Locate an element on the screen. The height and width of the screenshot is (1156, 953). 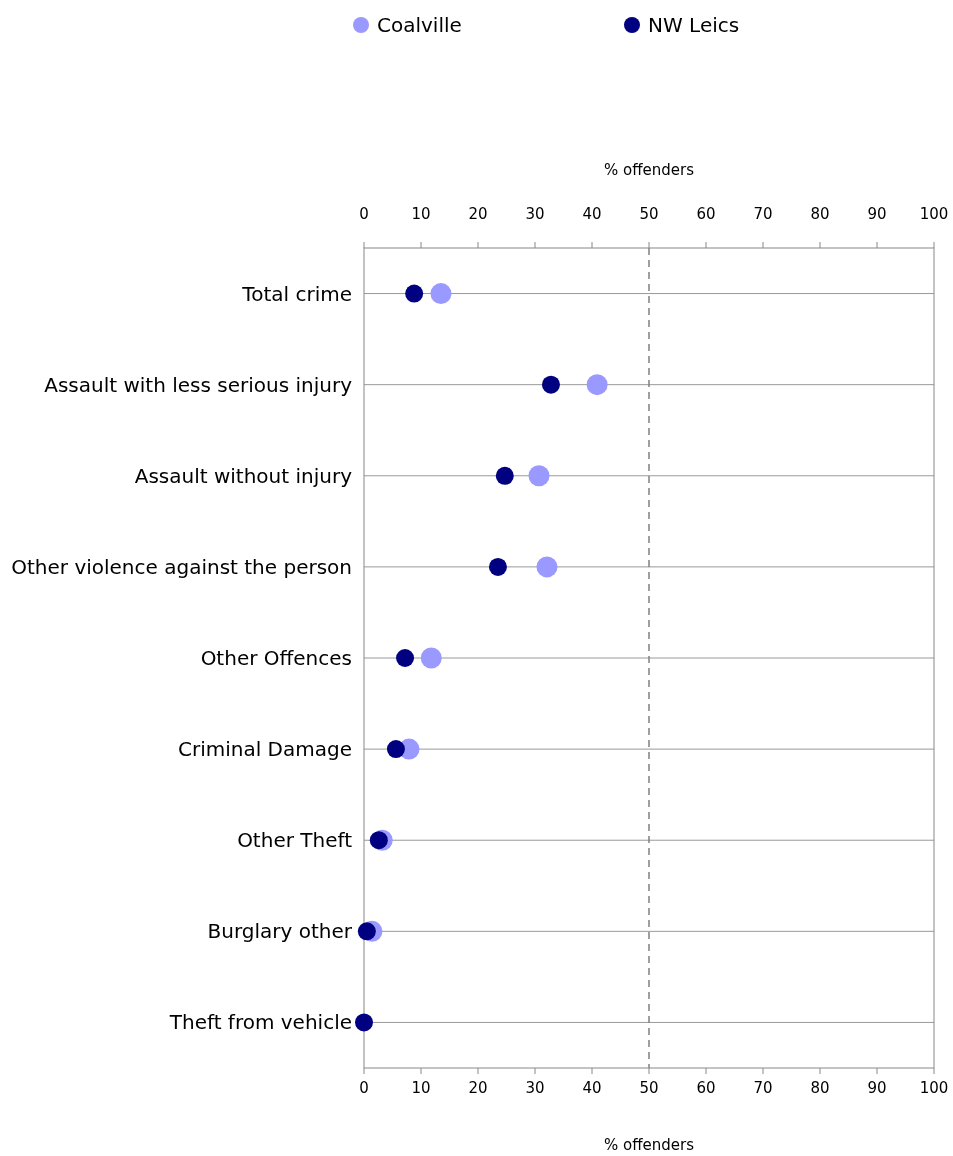
x2-tick-label: 30 is located at coordinates (535, 214).